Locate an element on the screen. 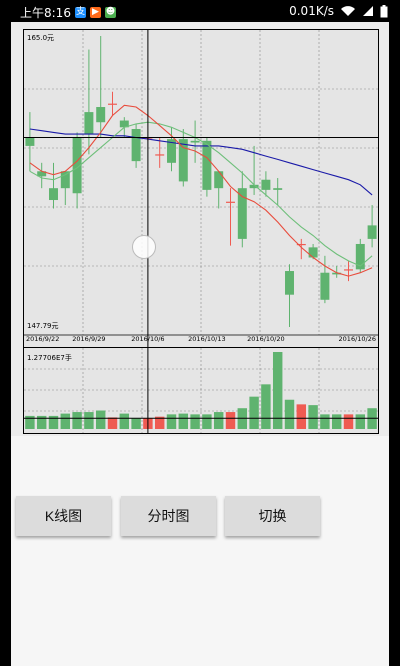 This screenshot has height=666, width=400. status-right: 0.01K/s is located at coordinates (338, 11).